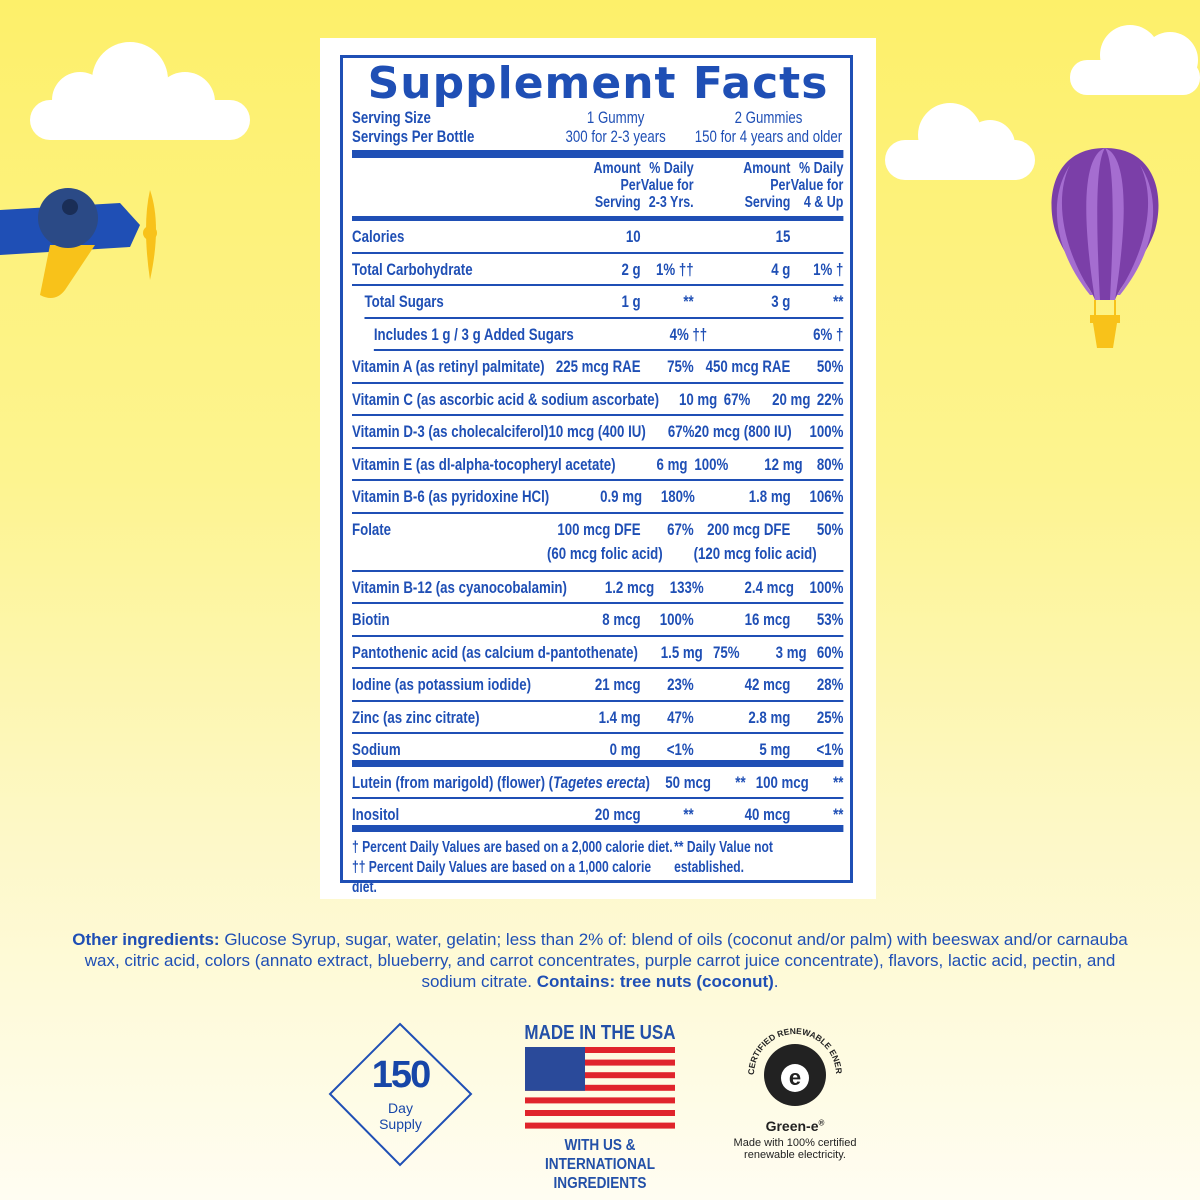  Describe the element at coordinates (629, 587) in the screenshot. I see `amount-col1: 1.2 mcg` at that location.